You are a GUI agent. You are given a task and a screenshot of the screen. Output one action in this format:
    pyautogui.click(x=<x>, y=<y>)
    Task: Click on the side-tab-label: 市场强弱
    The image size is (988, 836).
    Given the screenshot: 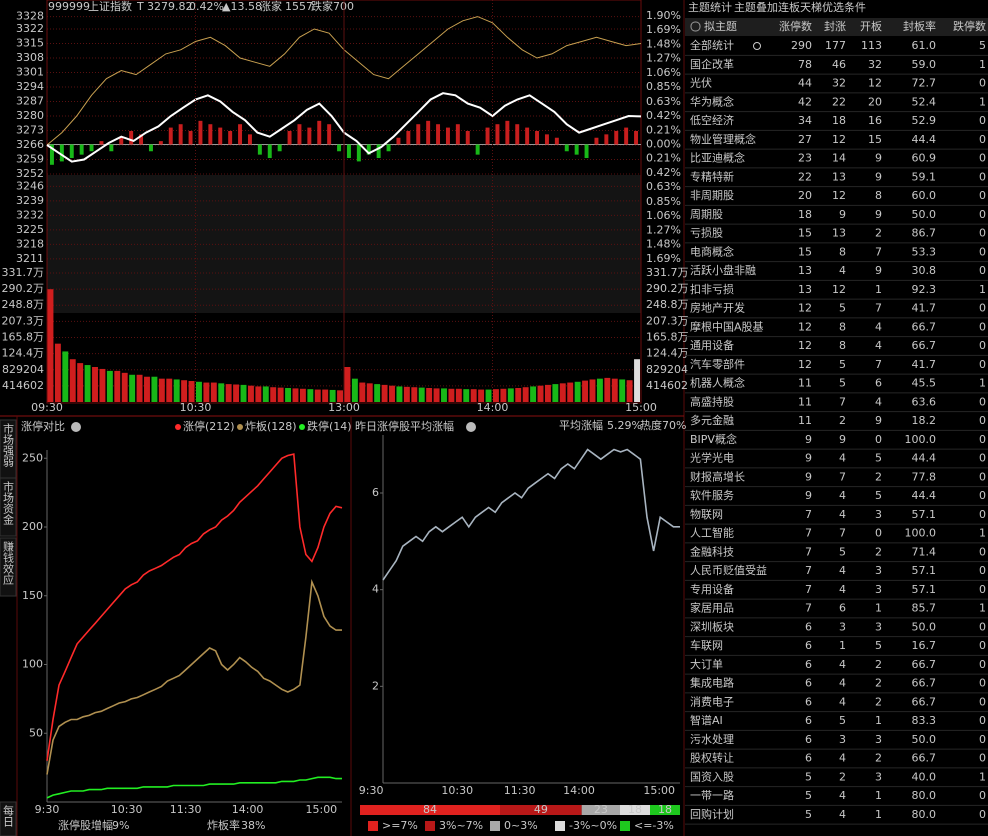 What is the action you would take?
    pyautogui.click(x=8, y=445)
    